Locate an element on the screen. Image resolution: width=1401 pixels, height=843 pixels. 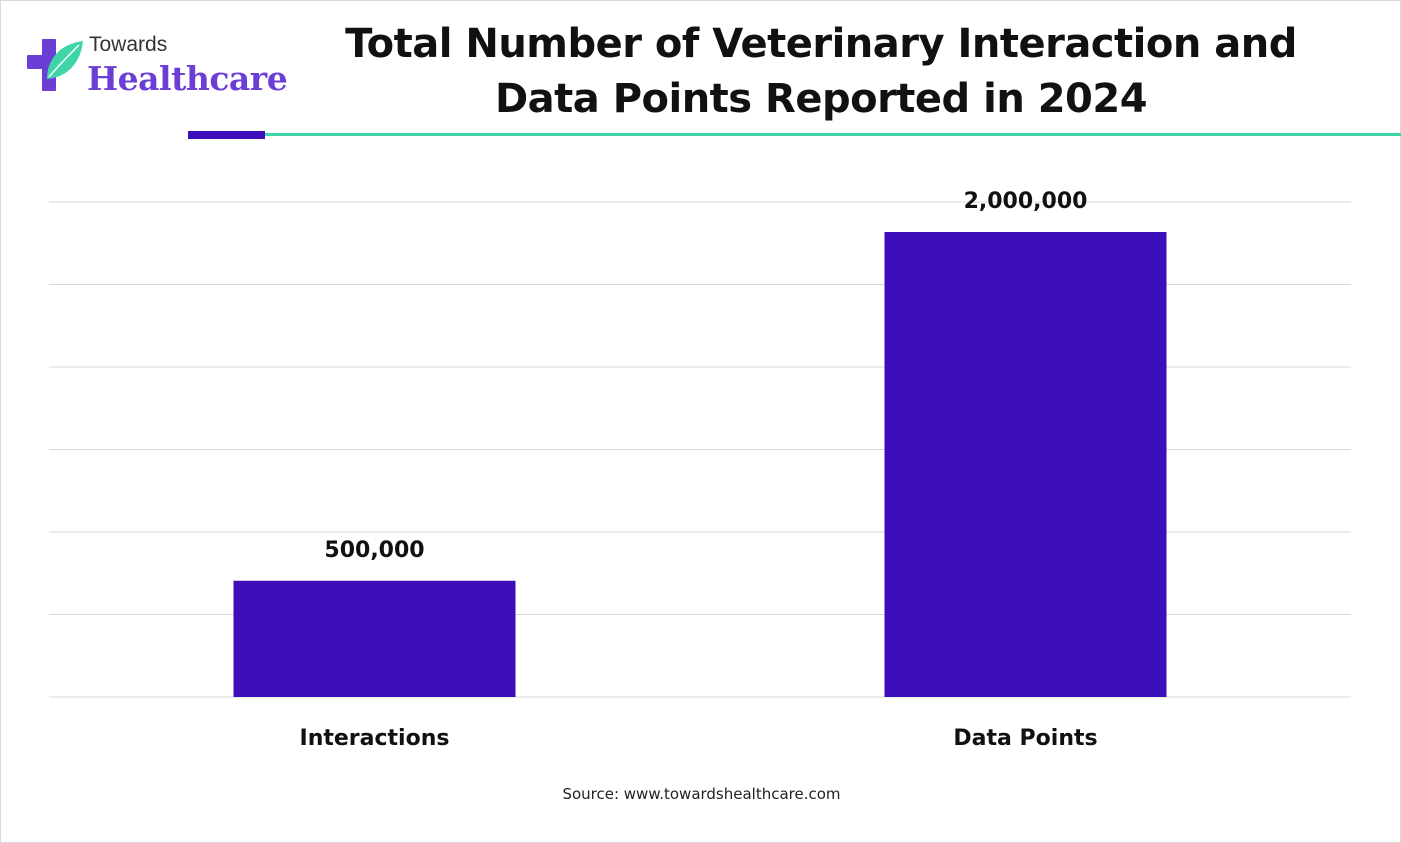
data-label: 500,000 is located at coordinates (374, 550).